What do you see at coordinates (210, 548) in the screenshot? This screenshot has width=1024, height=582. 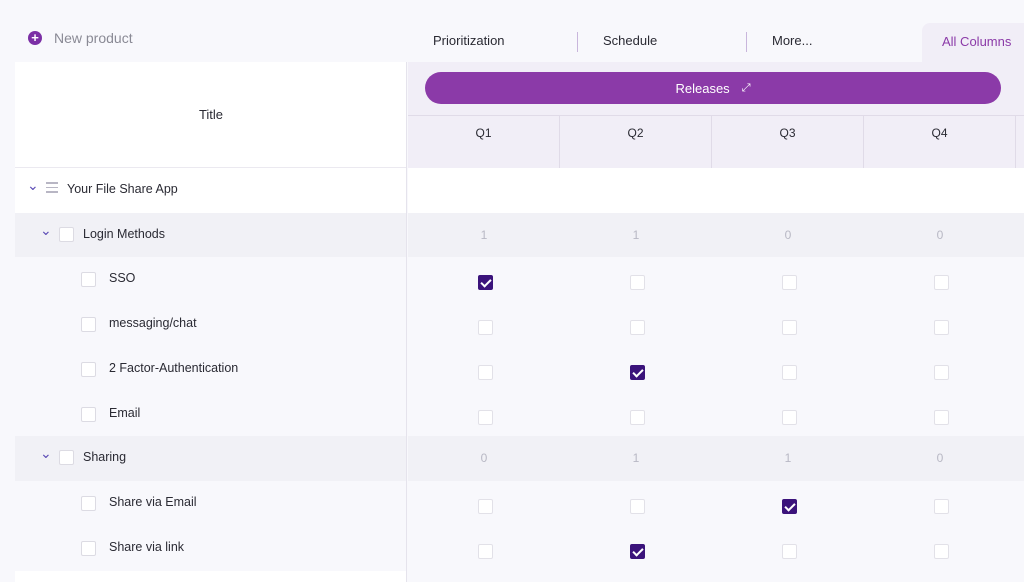 I see `feature-row: Share via link` at bounding box center [210, 548].